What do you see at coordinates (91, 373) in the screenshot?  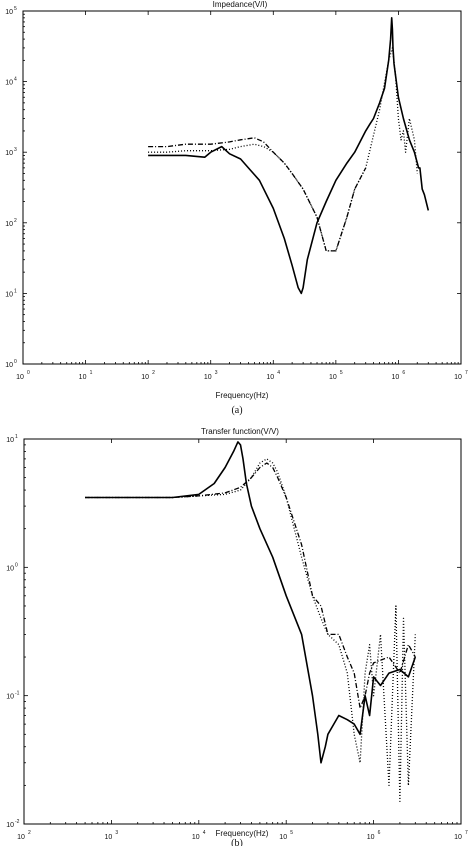 I see `x-tick-label-exponent: 1` at bounding box center [91, 373].